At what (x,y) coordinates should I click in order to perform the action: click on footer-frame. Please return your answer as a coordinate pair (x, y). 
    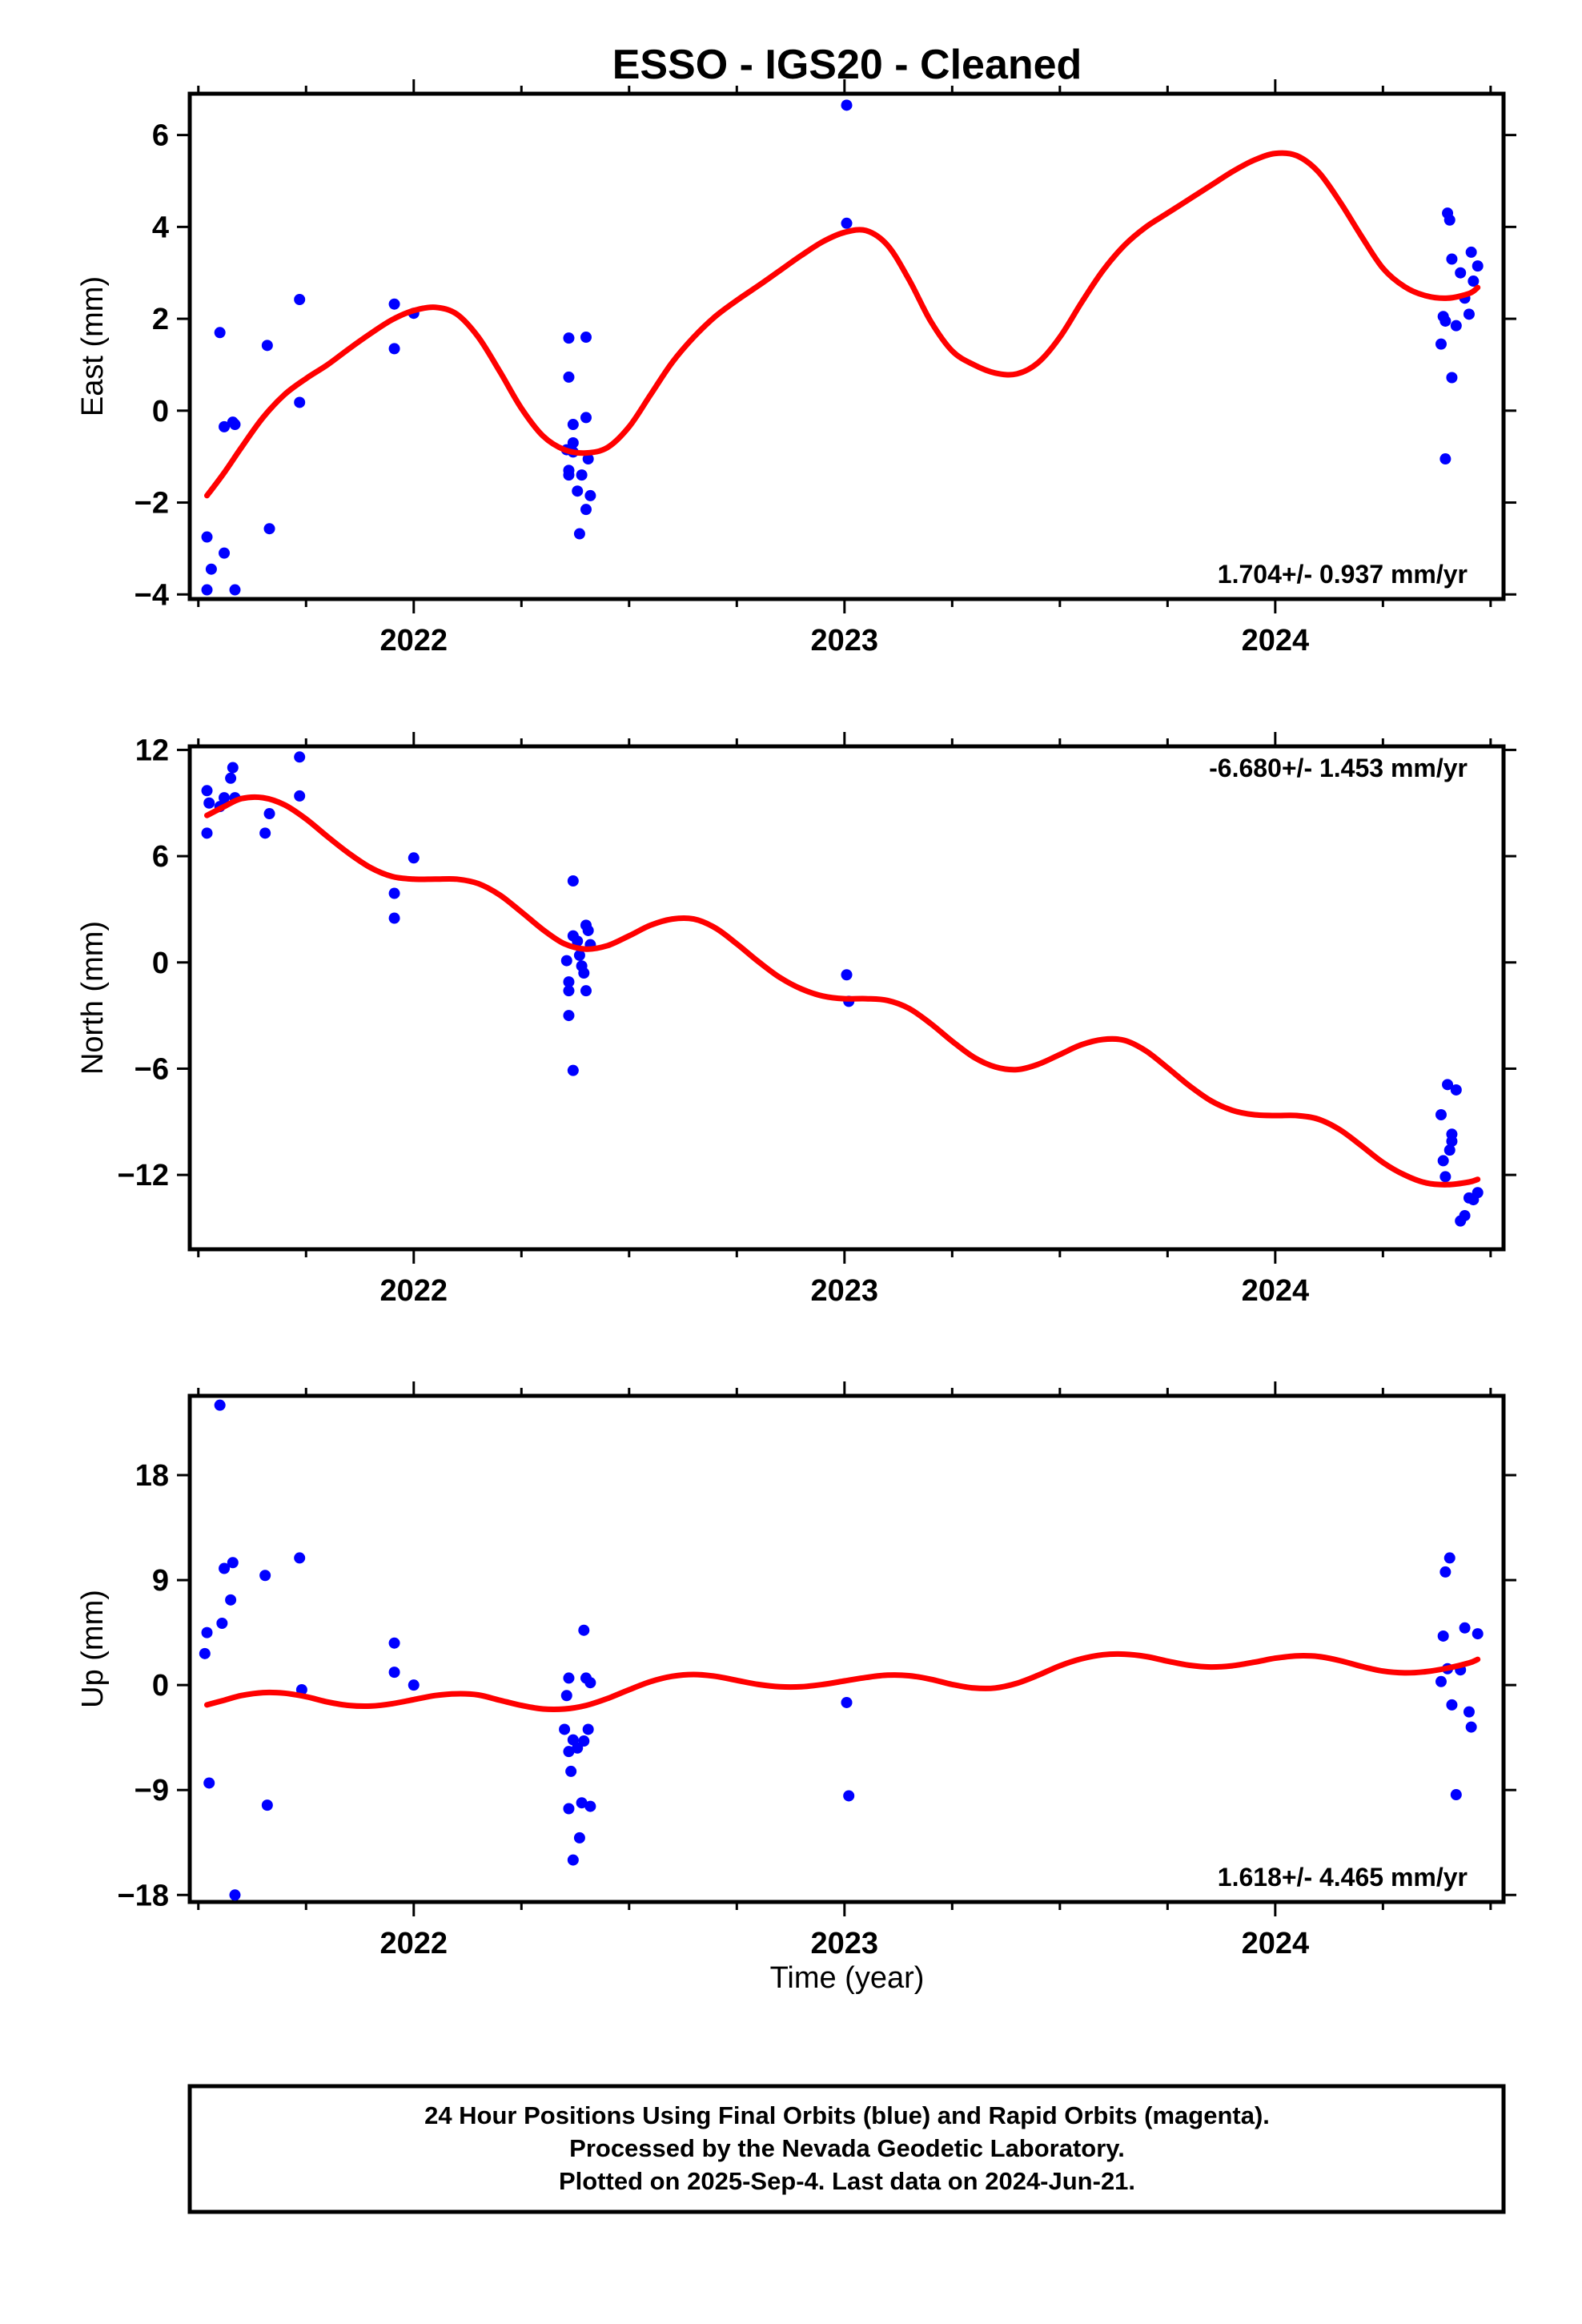
    Looking at the image, I should click on (847, 2149).